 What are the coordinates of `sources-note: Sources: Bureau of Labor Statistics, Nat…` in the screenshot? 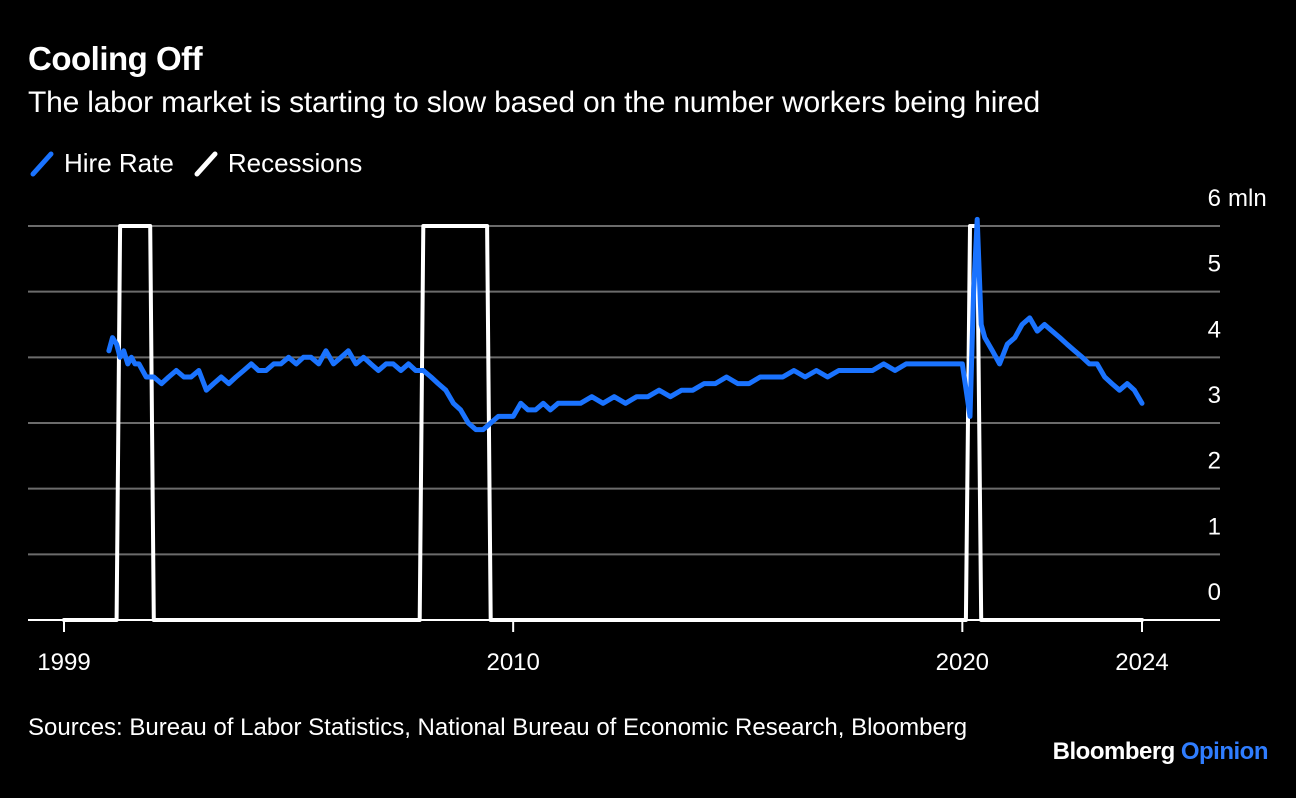 It's located at (498, 727).